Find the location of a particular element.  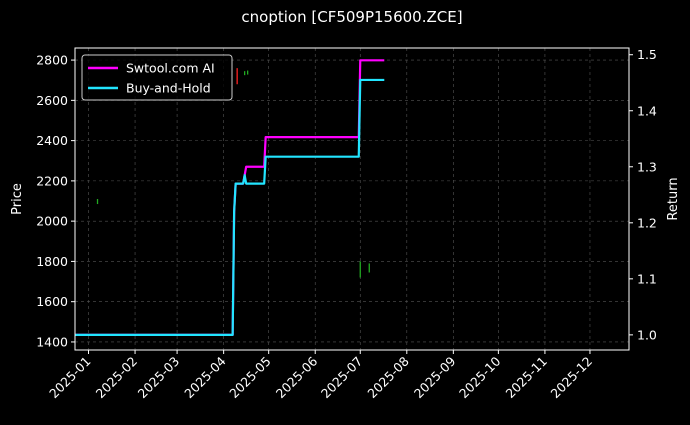

legend-box is located at coordinates (157, 77).